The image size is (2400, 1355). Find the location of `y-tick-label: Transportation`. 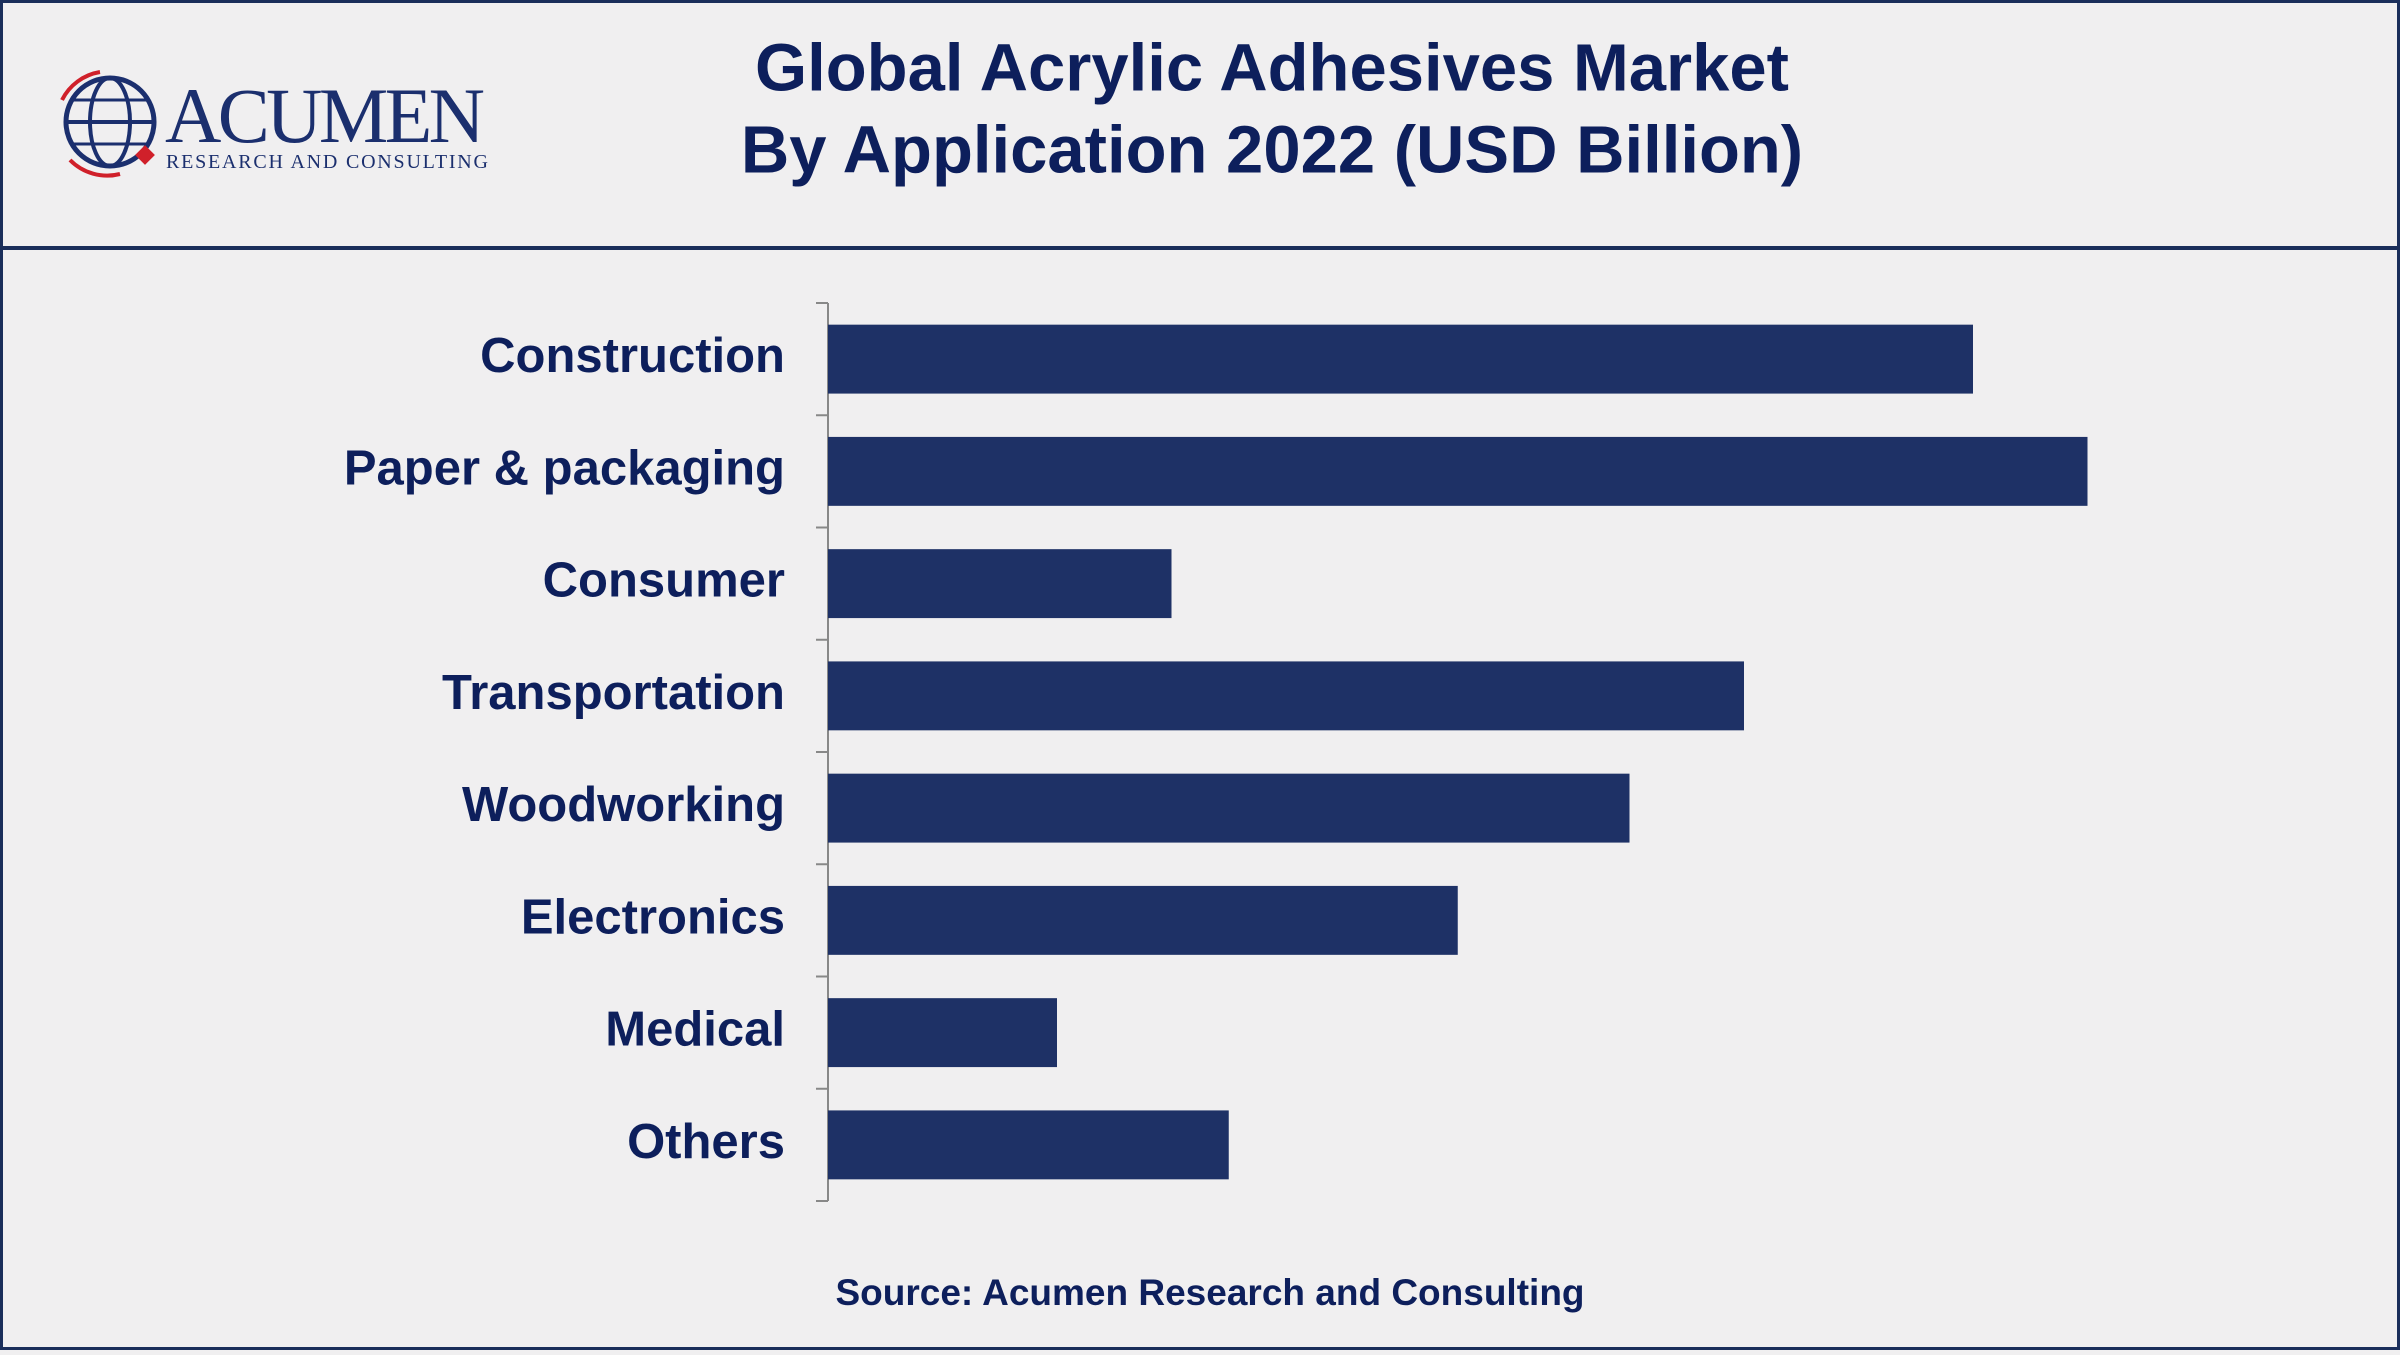

y-tick-label: Transportation is located at coordinates (613, 693).